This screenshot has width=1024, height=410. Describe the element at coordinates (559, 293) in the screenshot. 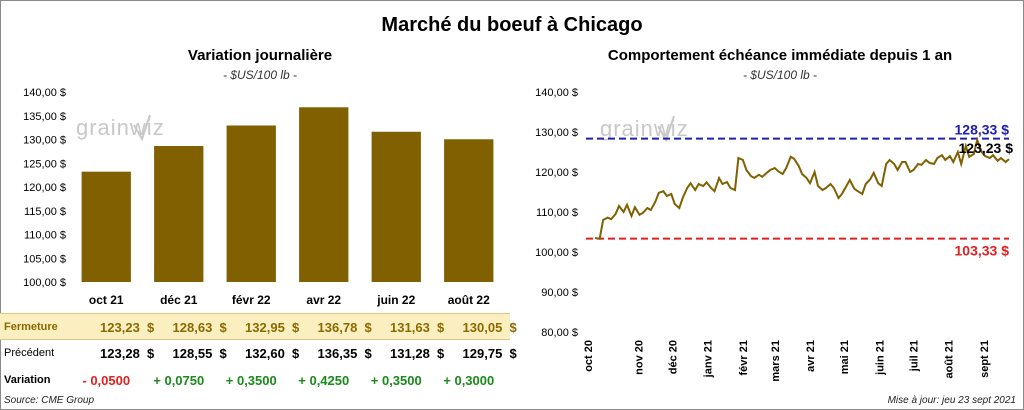

I see `y-tick-label: 90,00 $` at that location.